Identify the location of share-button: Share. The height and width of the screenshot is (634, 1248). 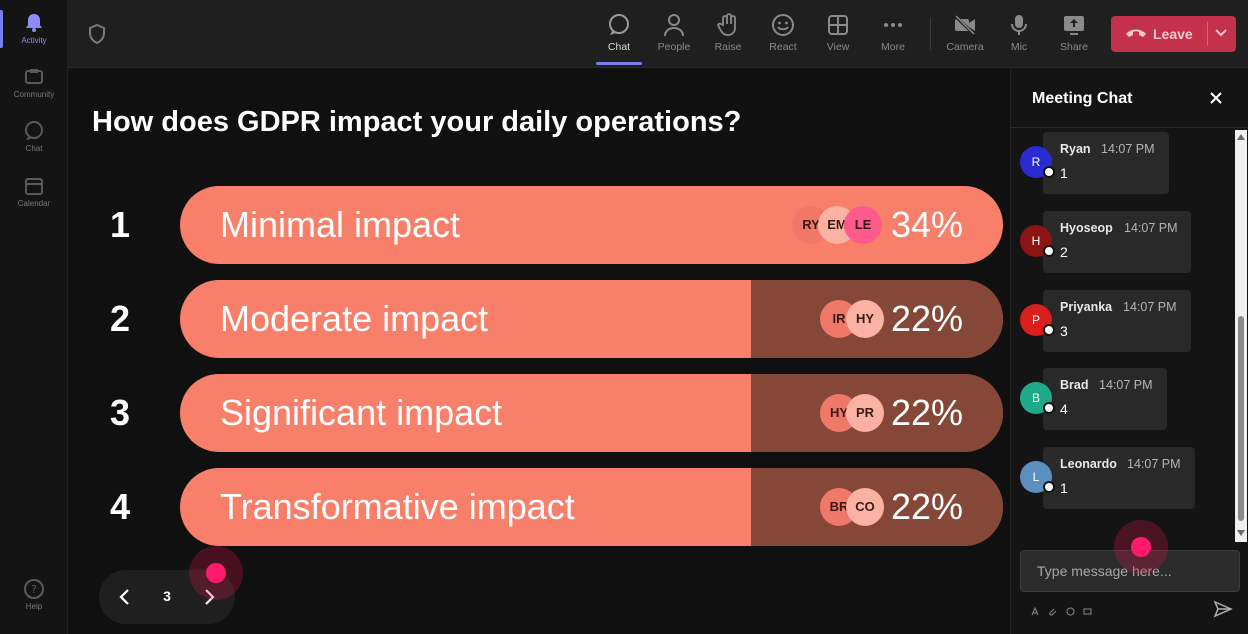
(1074, 35).